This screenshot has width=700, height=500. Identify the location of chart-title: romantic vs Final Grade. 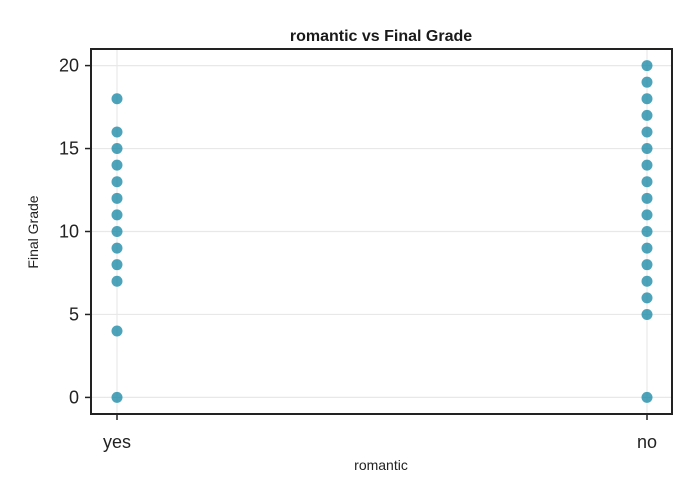
(381, 36).